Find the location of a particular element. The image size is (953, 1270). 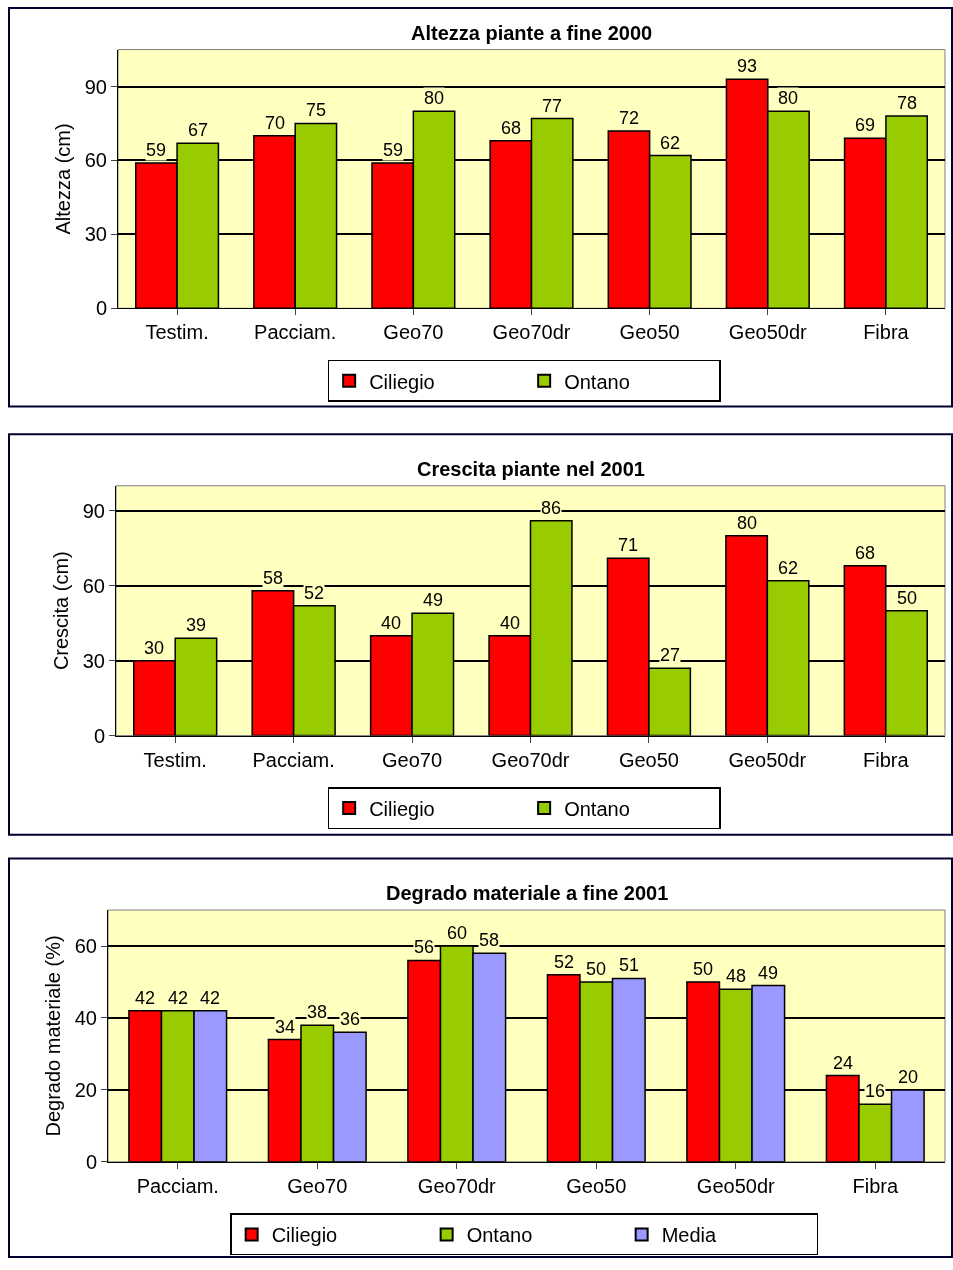

data-label: 48 is located at coordinates (736, 976).